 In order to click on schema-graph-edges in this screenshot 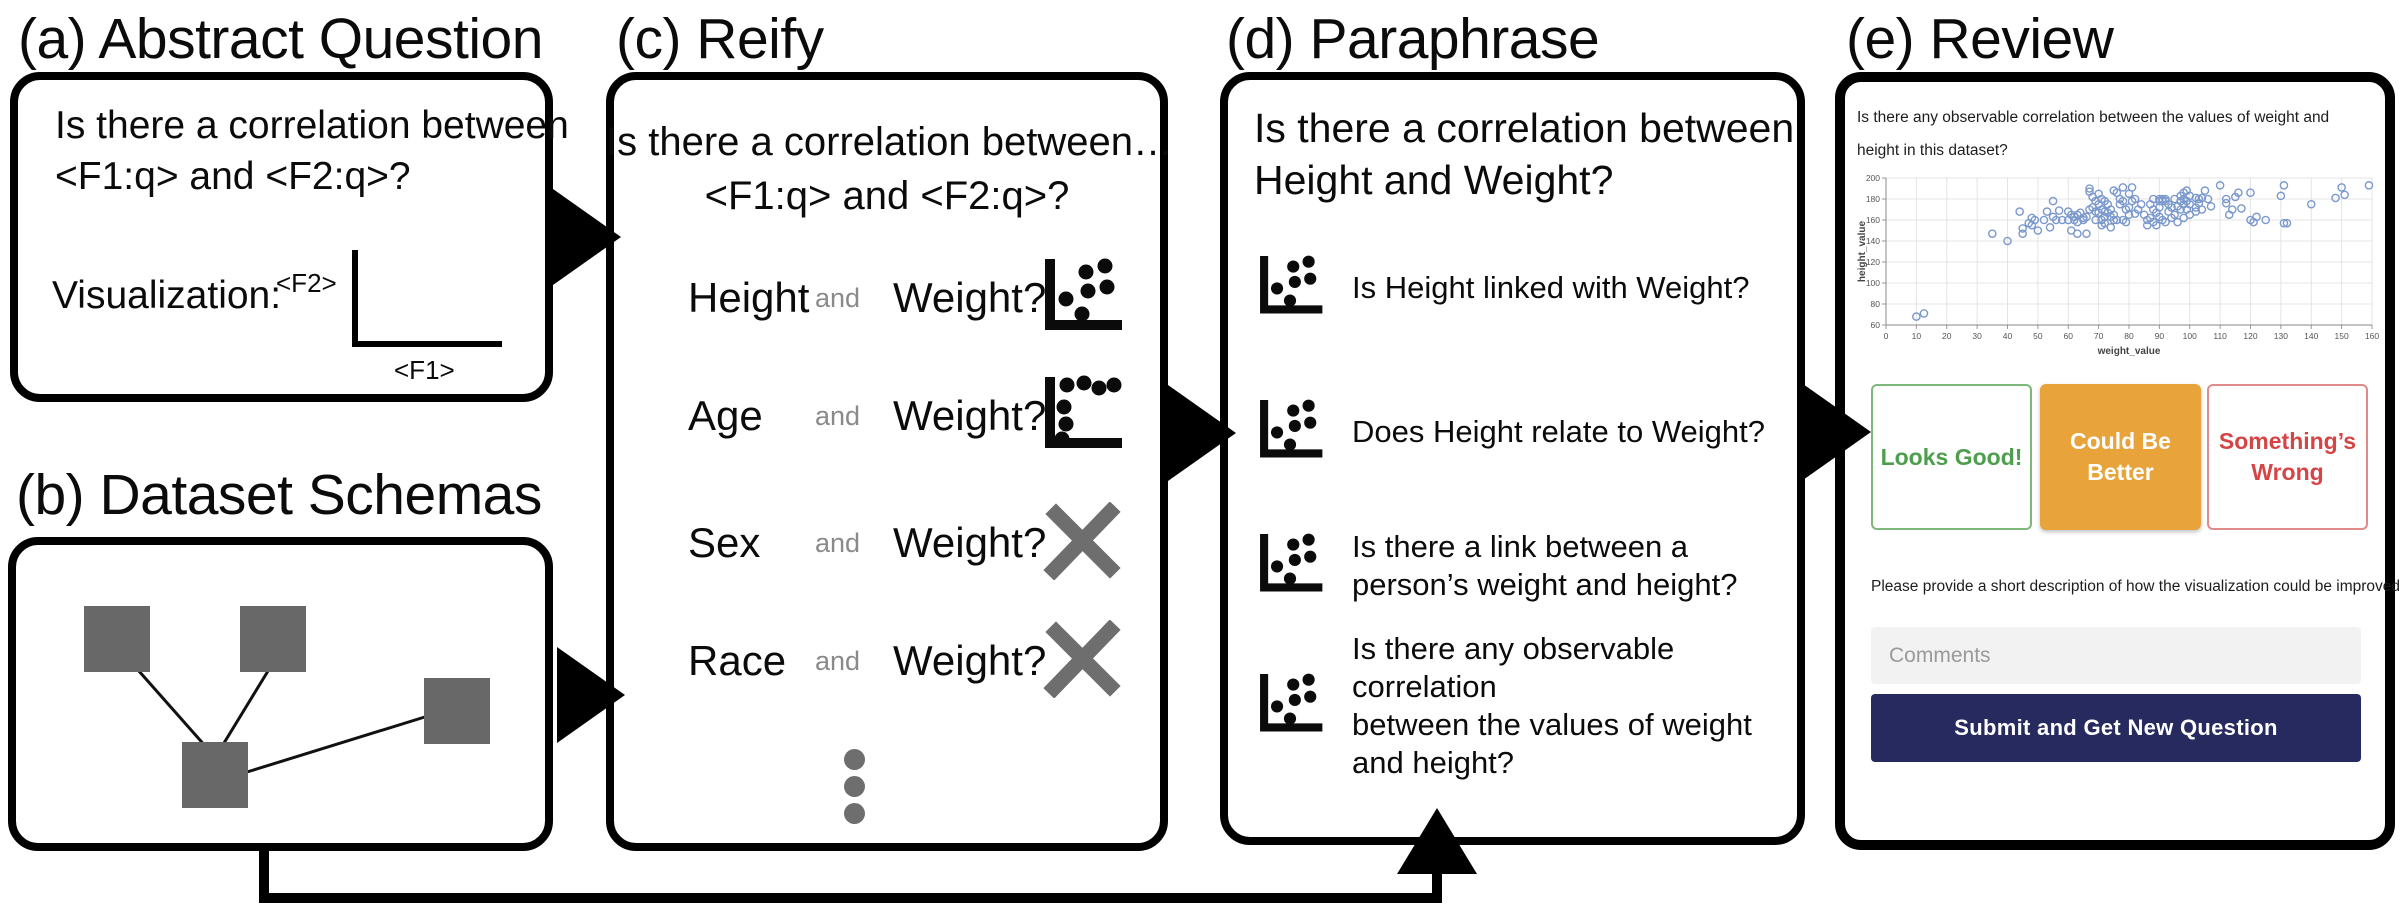, I will do `click(282, 721)`.